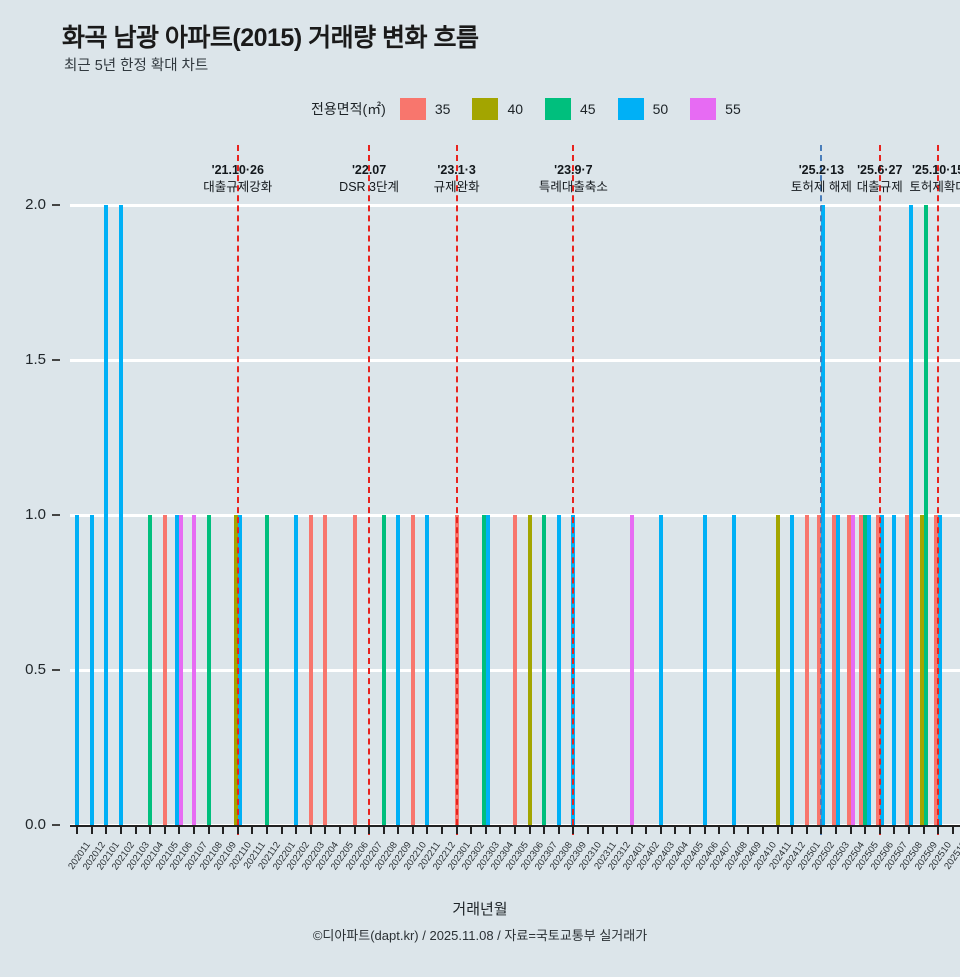 The height and width of the screenshot is (977, 960). Describe the element at coordinates (573, 179) in the screenshot. I see `event-annotation-202309: '23.9·7 특례대출축소` at that location.